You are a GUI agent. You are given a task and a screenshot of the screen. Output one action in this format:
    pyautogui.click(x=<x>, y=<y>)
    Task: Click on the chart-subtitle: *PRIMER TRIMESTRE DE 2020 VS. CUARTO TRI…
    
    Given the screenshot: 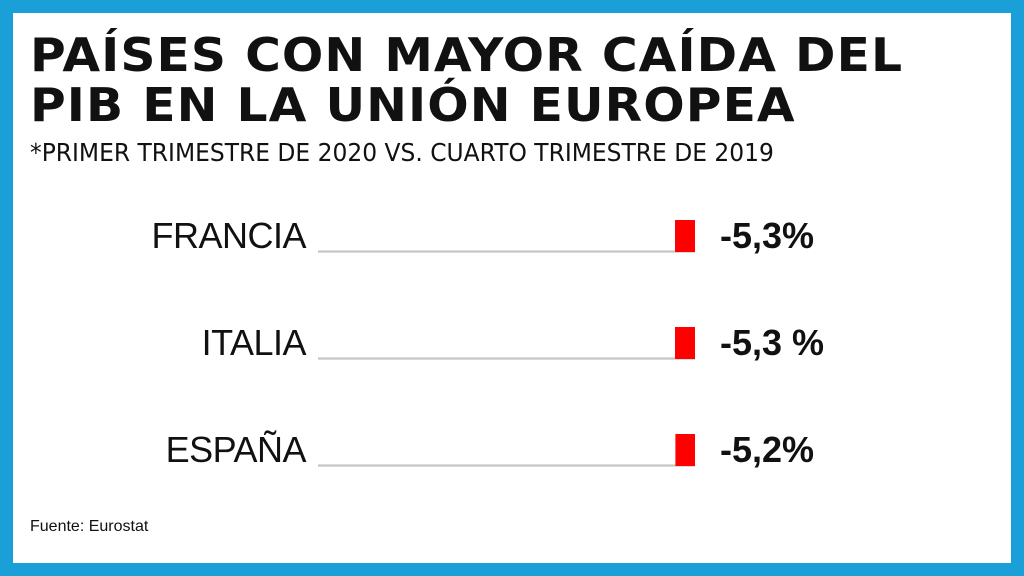 What is the action you would take?
    pyautogui.click(x=402, y=152)
    